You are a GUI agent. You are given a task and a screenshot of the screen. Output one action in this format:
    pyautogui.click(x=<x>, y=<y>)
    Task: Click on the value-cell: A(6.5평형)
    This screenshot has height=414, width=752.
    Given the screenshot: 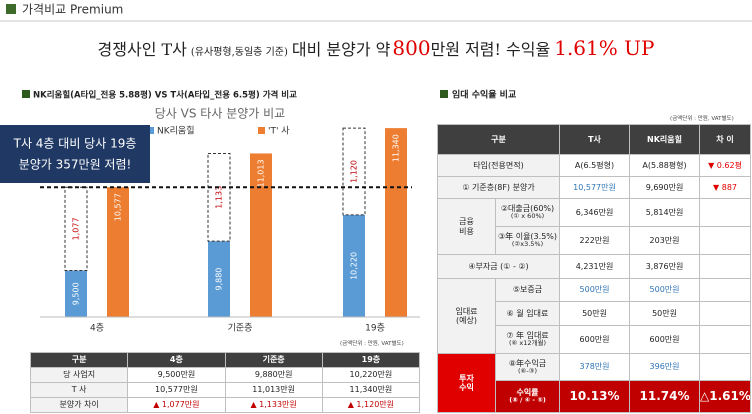 What is the action you would take?
    pyautogui.click(x=595, y=165)
    